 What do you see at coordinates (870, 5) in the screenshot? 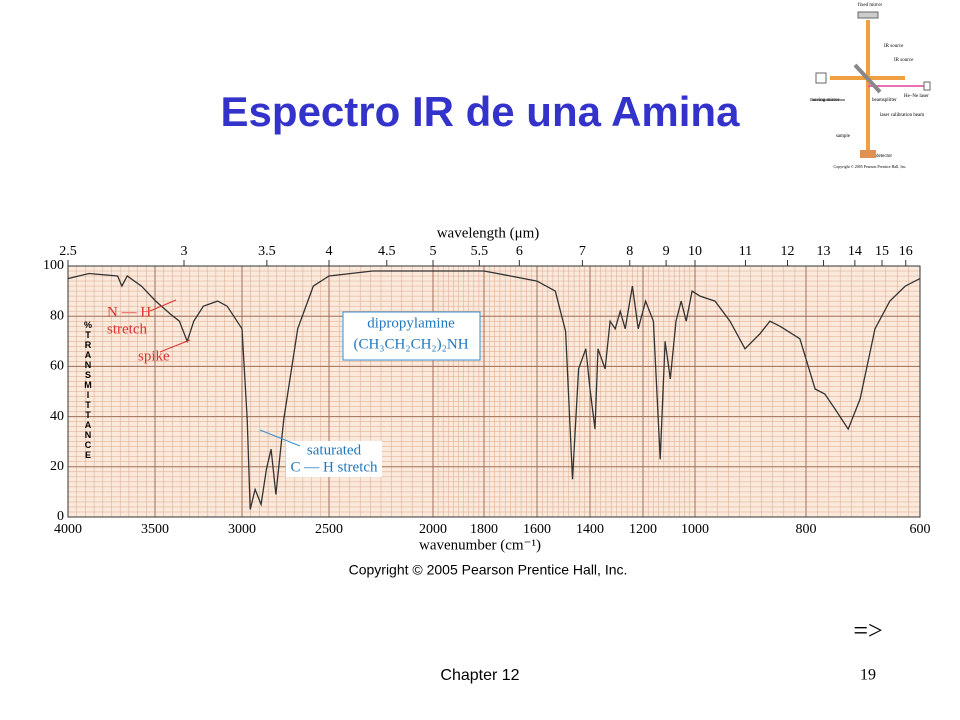
I see `diagram-label: fixed mirror` at bounding box center [870, 5].